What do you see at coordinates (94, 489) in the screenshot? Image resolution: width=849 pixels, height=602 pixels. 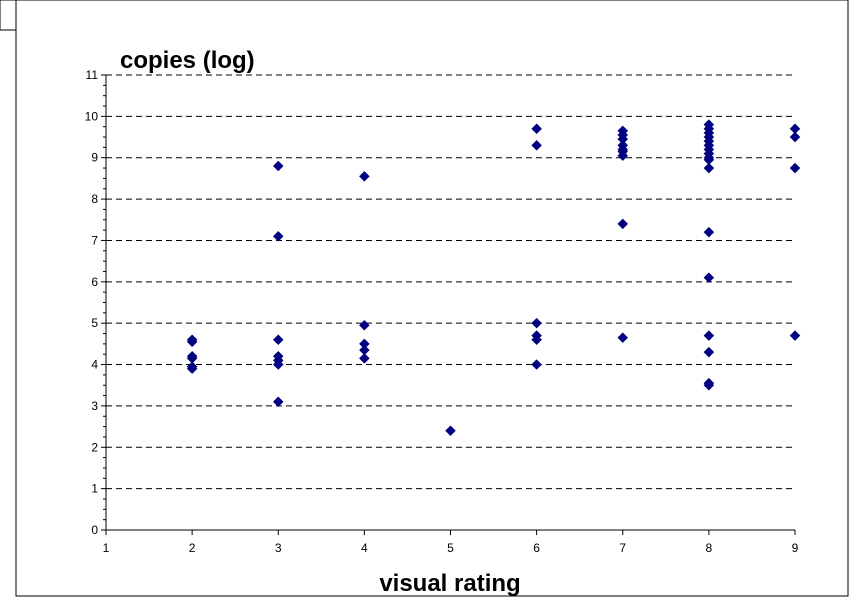 I see `y-tick-label: 1` at bounding box center [94, 489].